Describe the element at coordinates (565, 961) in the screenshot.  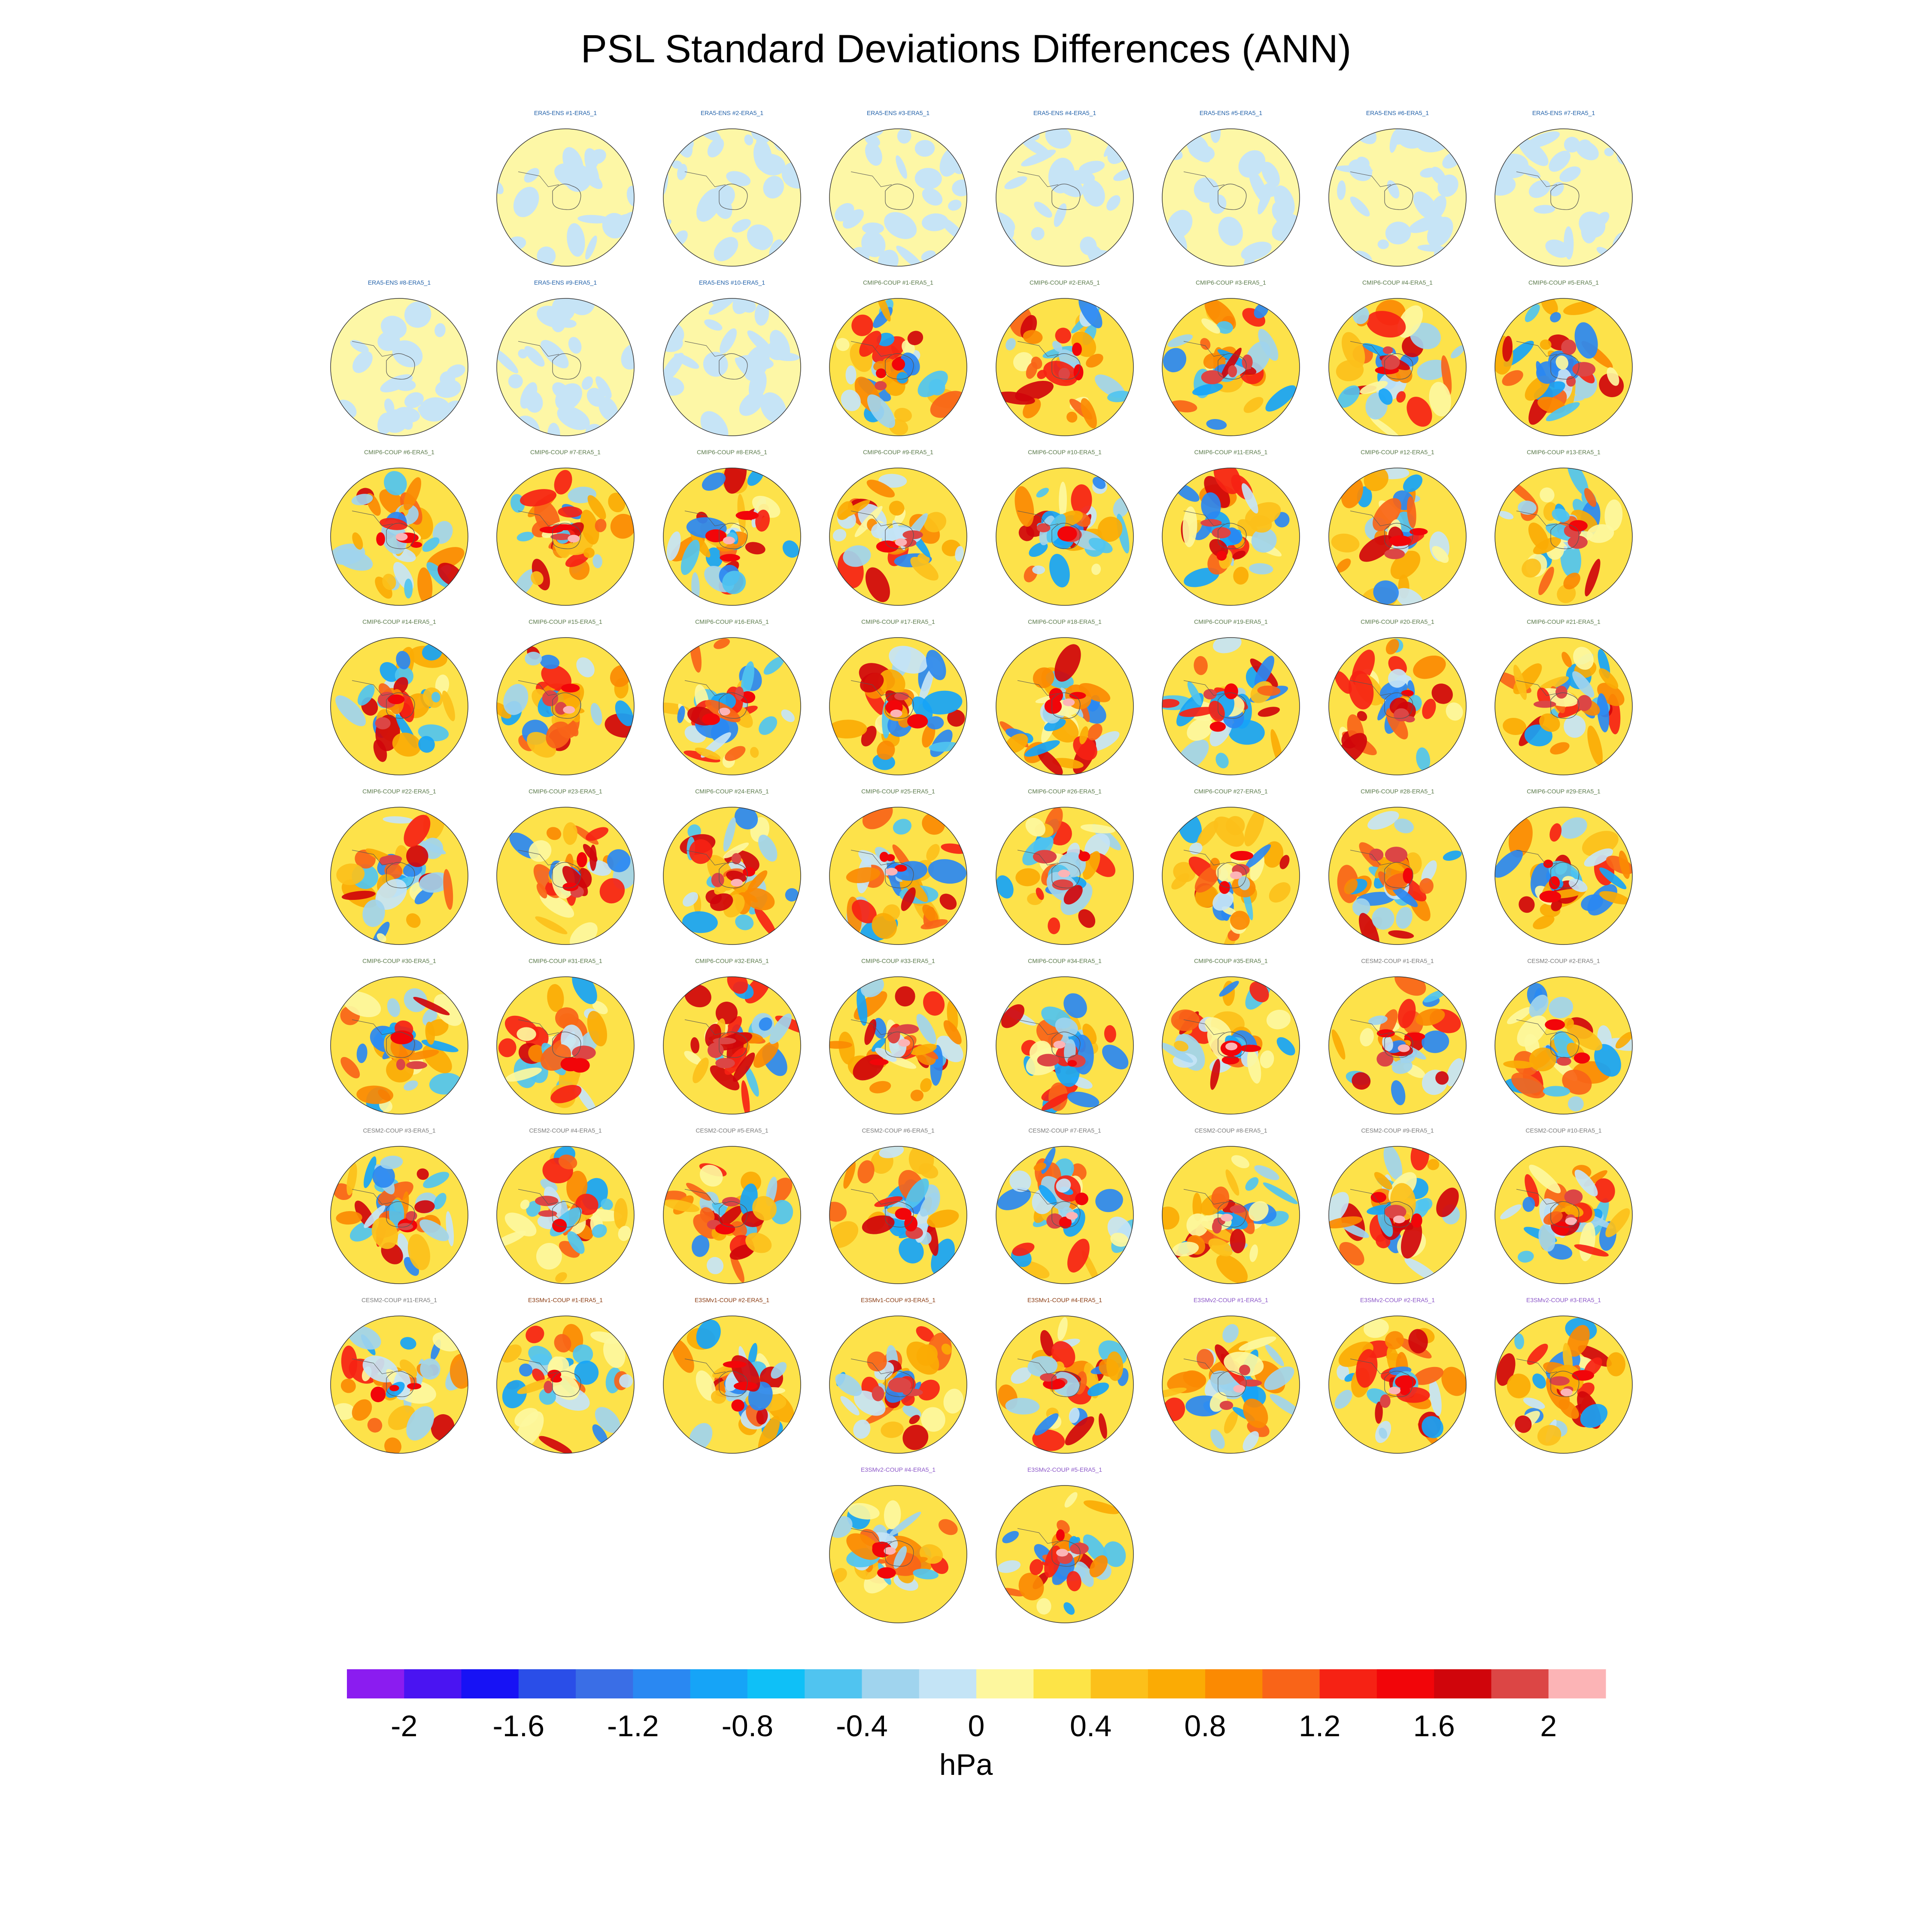
I see `panel-title: CMIP6-COUP #31-ERA5_1` at that location.